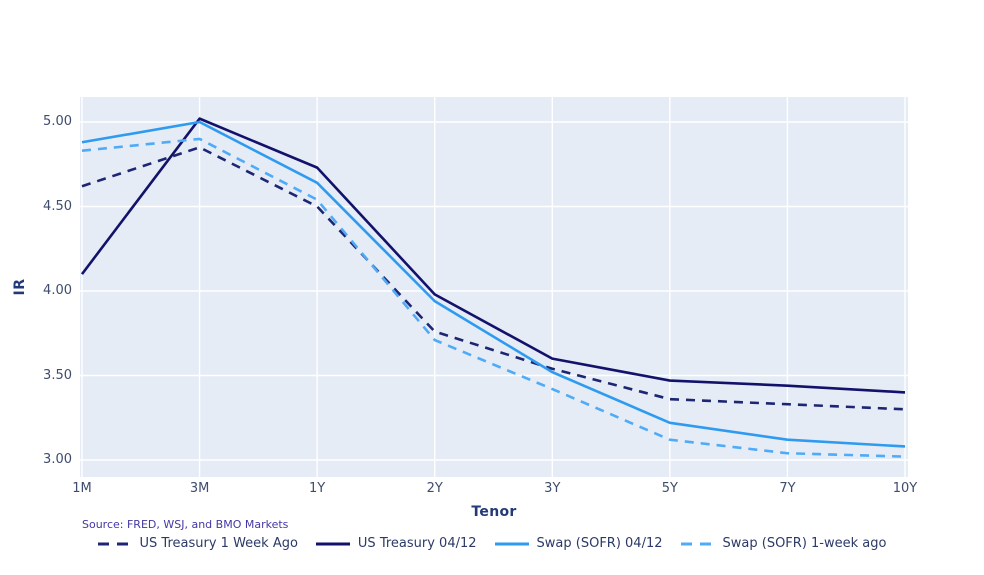 This screenshot has height=575, width=984. What do you see at coordinates (82, 488) in the screenshot?
I see `x-tick-label-1m: 1M` at bounding box center [82, 488].